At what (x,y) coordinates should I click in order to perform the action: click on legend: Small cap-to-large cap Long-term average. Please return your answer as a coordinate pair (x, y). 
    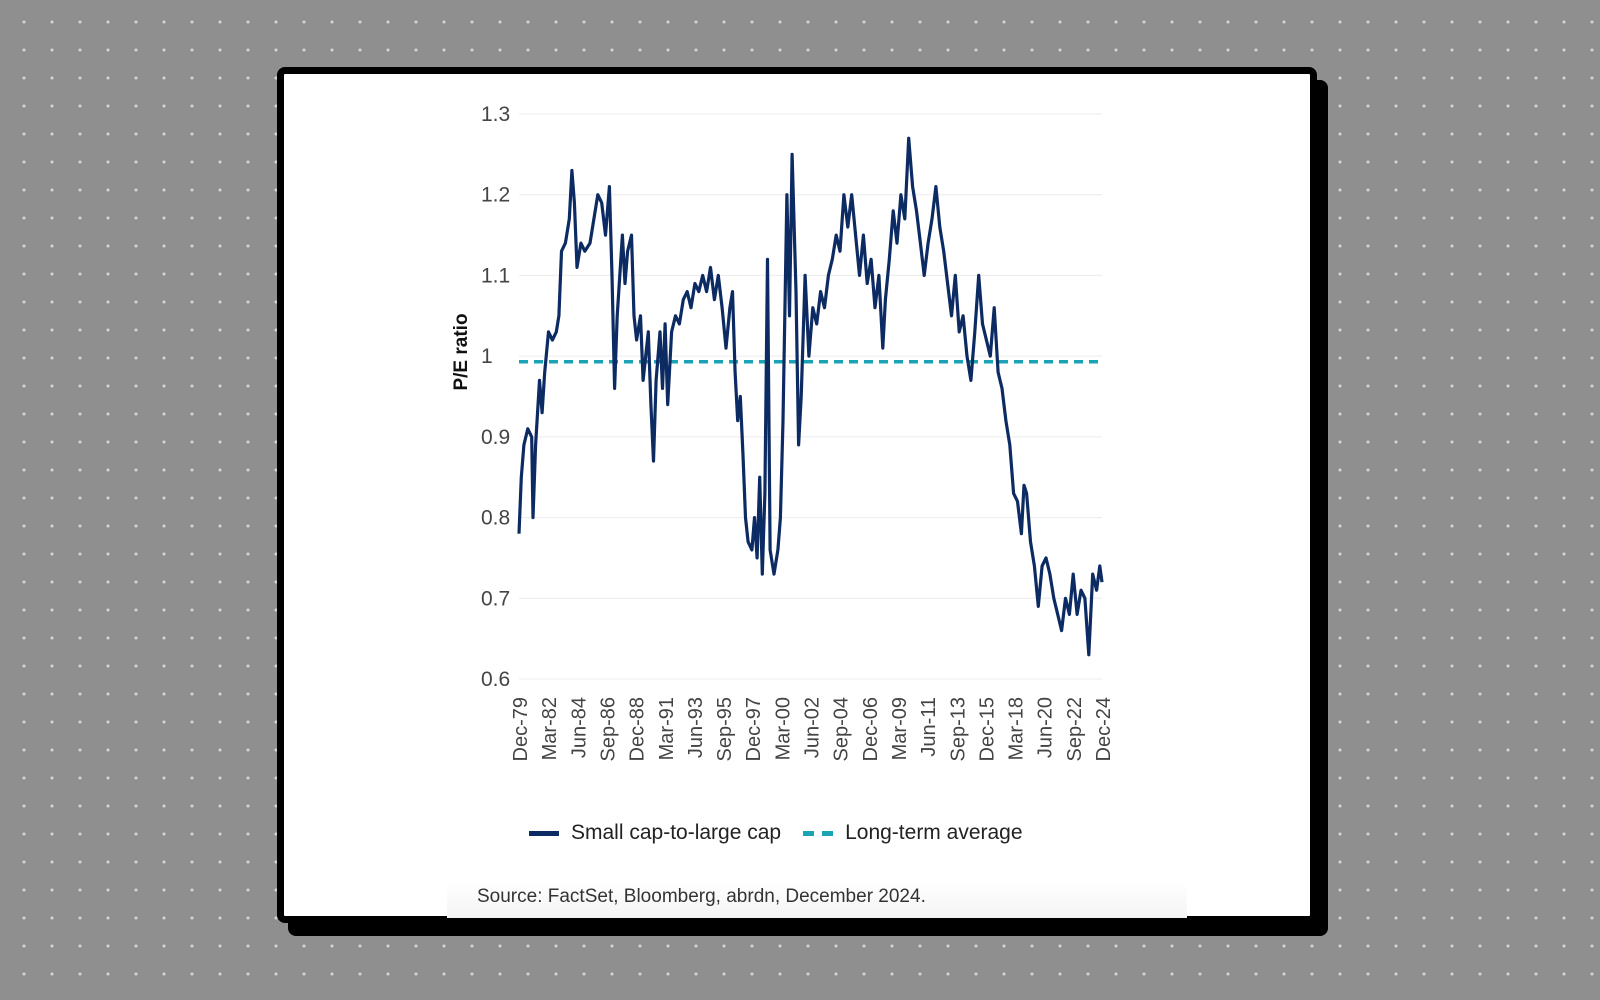
    Looking at the image, I should click on (787, 833).